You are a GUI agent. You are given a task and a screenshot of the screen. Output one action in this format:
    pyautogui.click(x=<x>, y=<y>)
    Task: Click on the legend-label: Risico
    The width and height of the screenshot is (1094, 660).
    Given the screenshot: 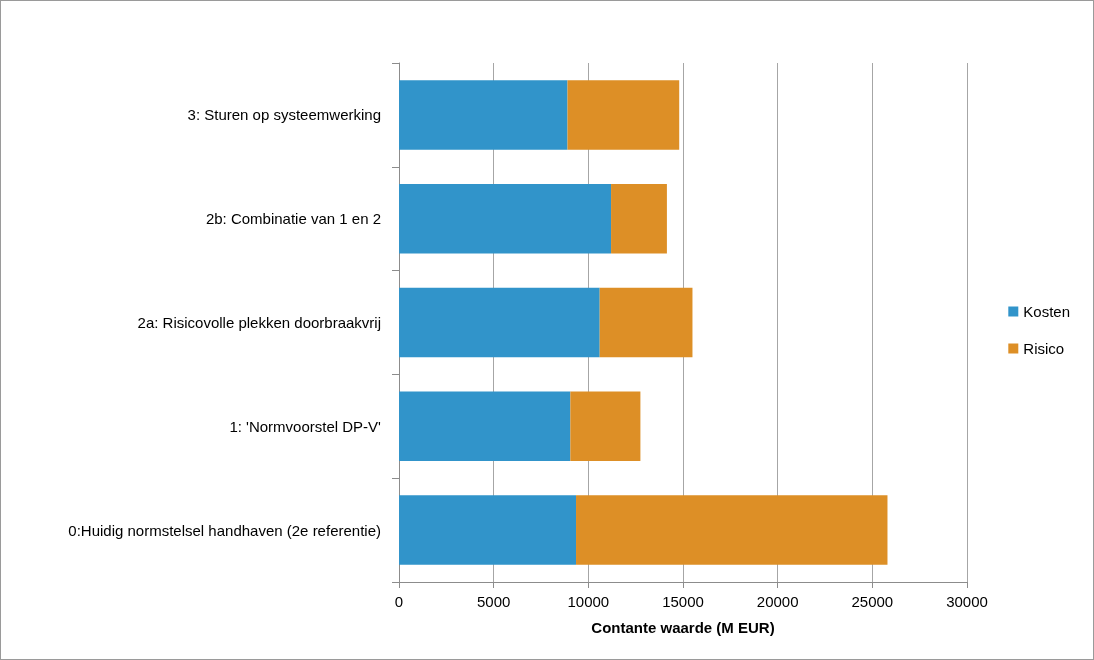 What is the action you would take?
    pyautogui.click(x=1044, y=348)
    